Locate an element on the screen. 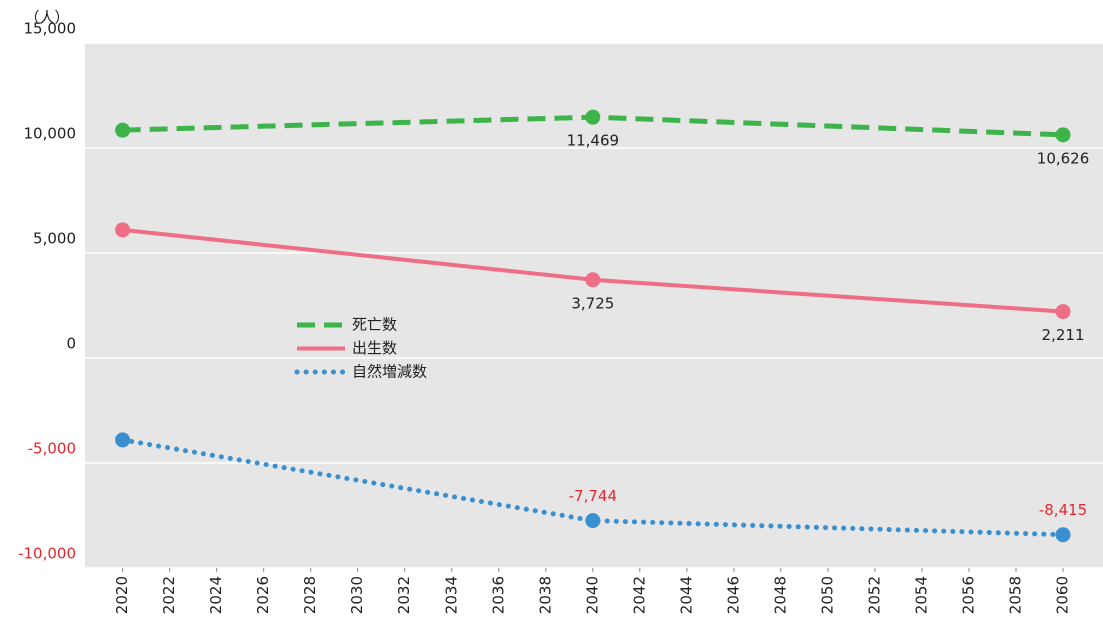 The image size is (1103, 626). x-tick-label: 2034 is located at coordinates (451, 595).